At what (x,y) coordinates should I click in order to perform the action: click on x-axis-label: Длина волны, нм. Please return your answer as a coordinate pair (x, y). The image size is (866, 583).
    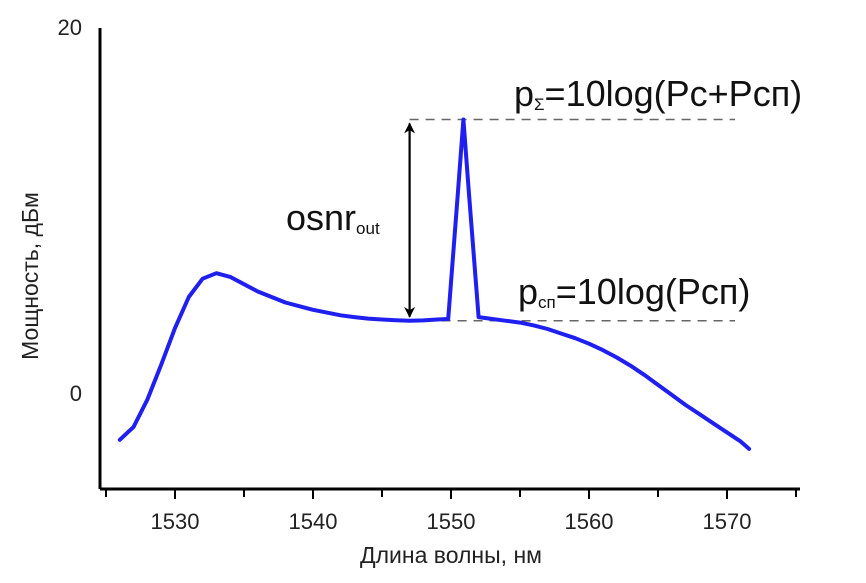
    Looking at the image, I should click on (451, 555).